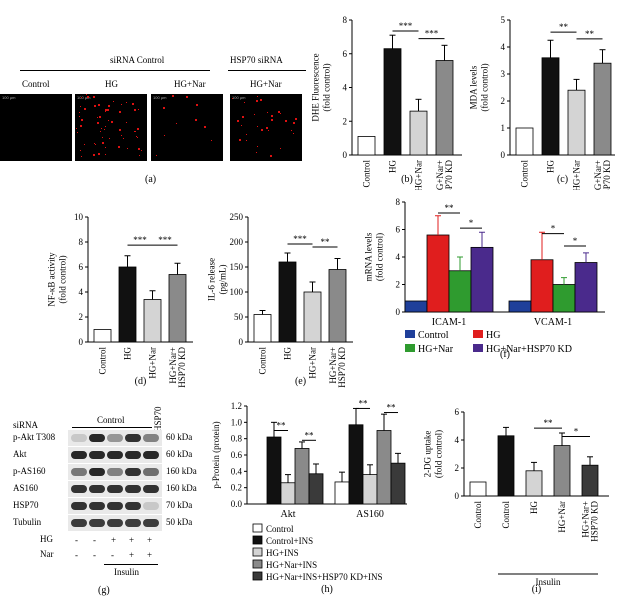 This screenshot has height=599, width=622. I want to click on x-category-label: VCAM-1, so click(553, 322).